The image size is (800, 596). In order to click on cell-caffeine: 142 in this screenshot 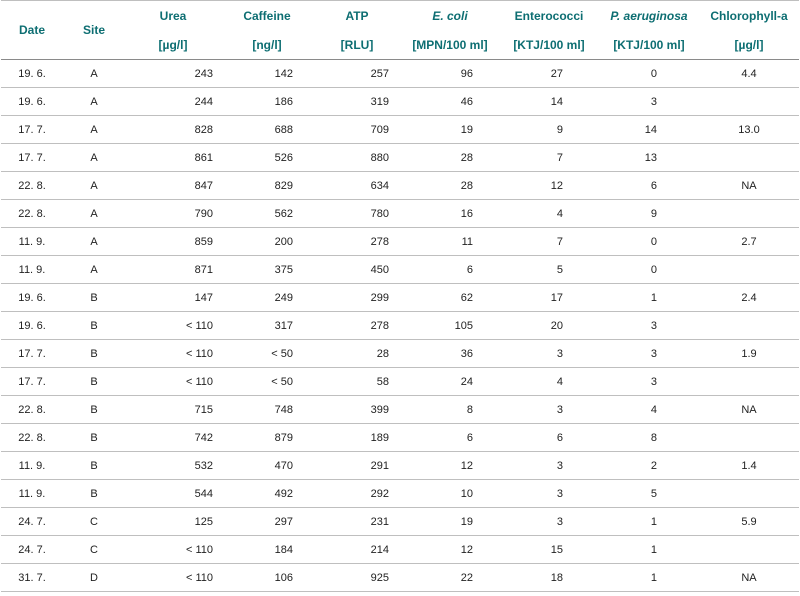, I will do `click(267, 73)`.